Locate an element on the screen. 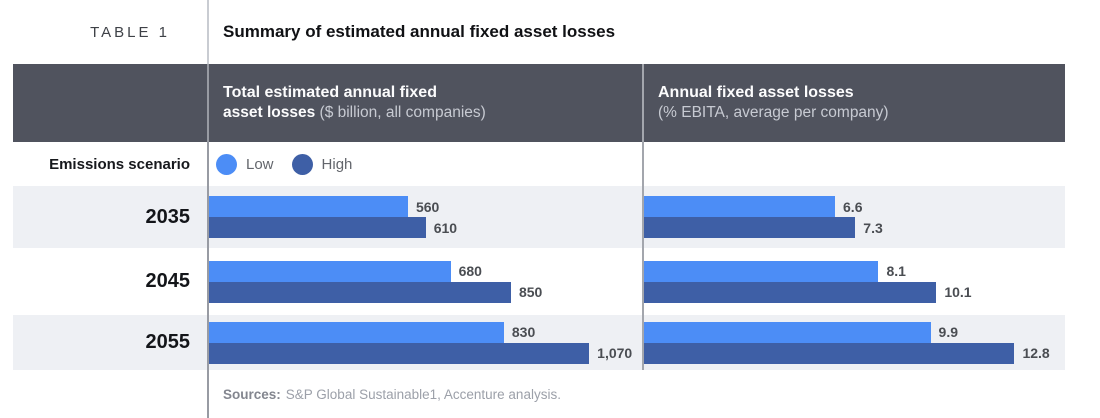 The image size is (1100, 418). row-background is located at coordinates (539, 217).